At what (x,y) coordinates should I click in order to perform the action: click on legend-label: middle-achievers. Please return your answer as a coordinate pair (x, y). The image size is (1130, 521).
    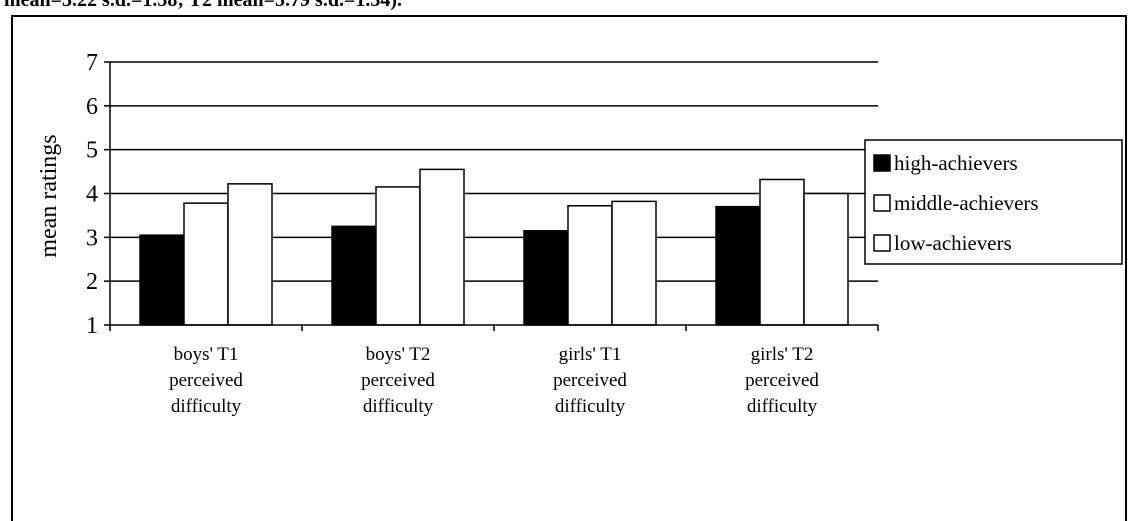
    Looking at the image, I should click on (966, 203).